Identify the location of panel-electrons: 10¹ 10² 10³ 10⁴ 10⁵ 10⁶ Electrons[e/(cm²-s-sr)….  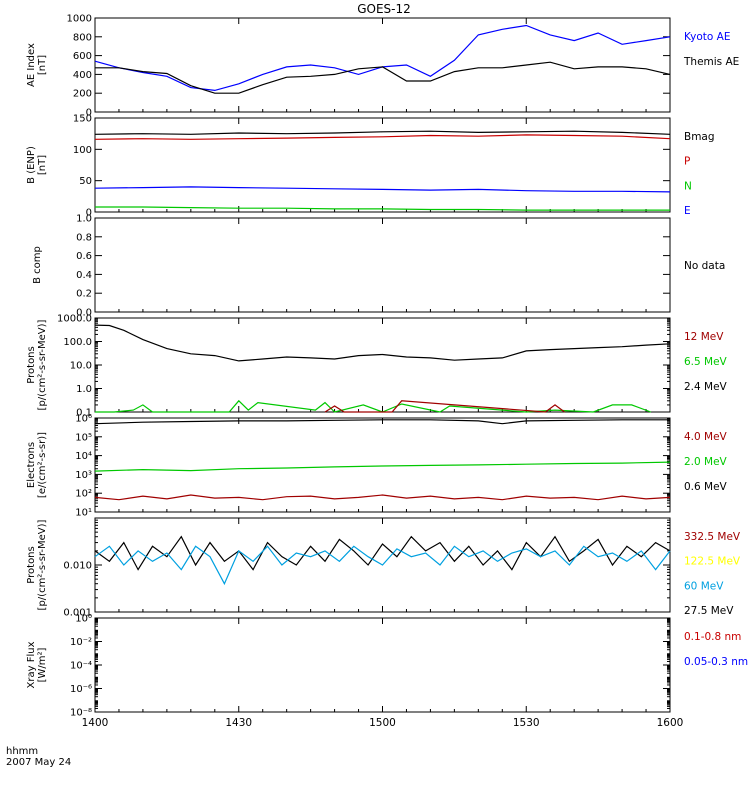
(377, 466).